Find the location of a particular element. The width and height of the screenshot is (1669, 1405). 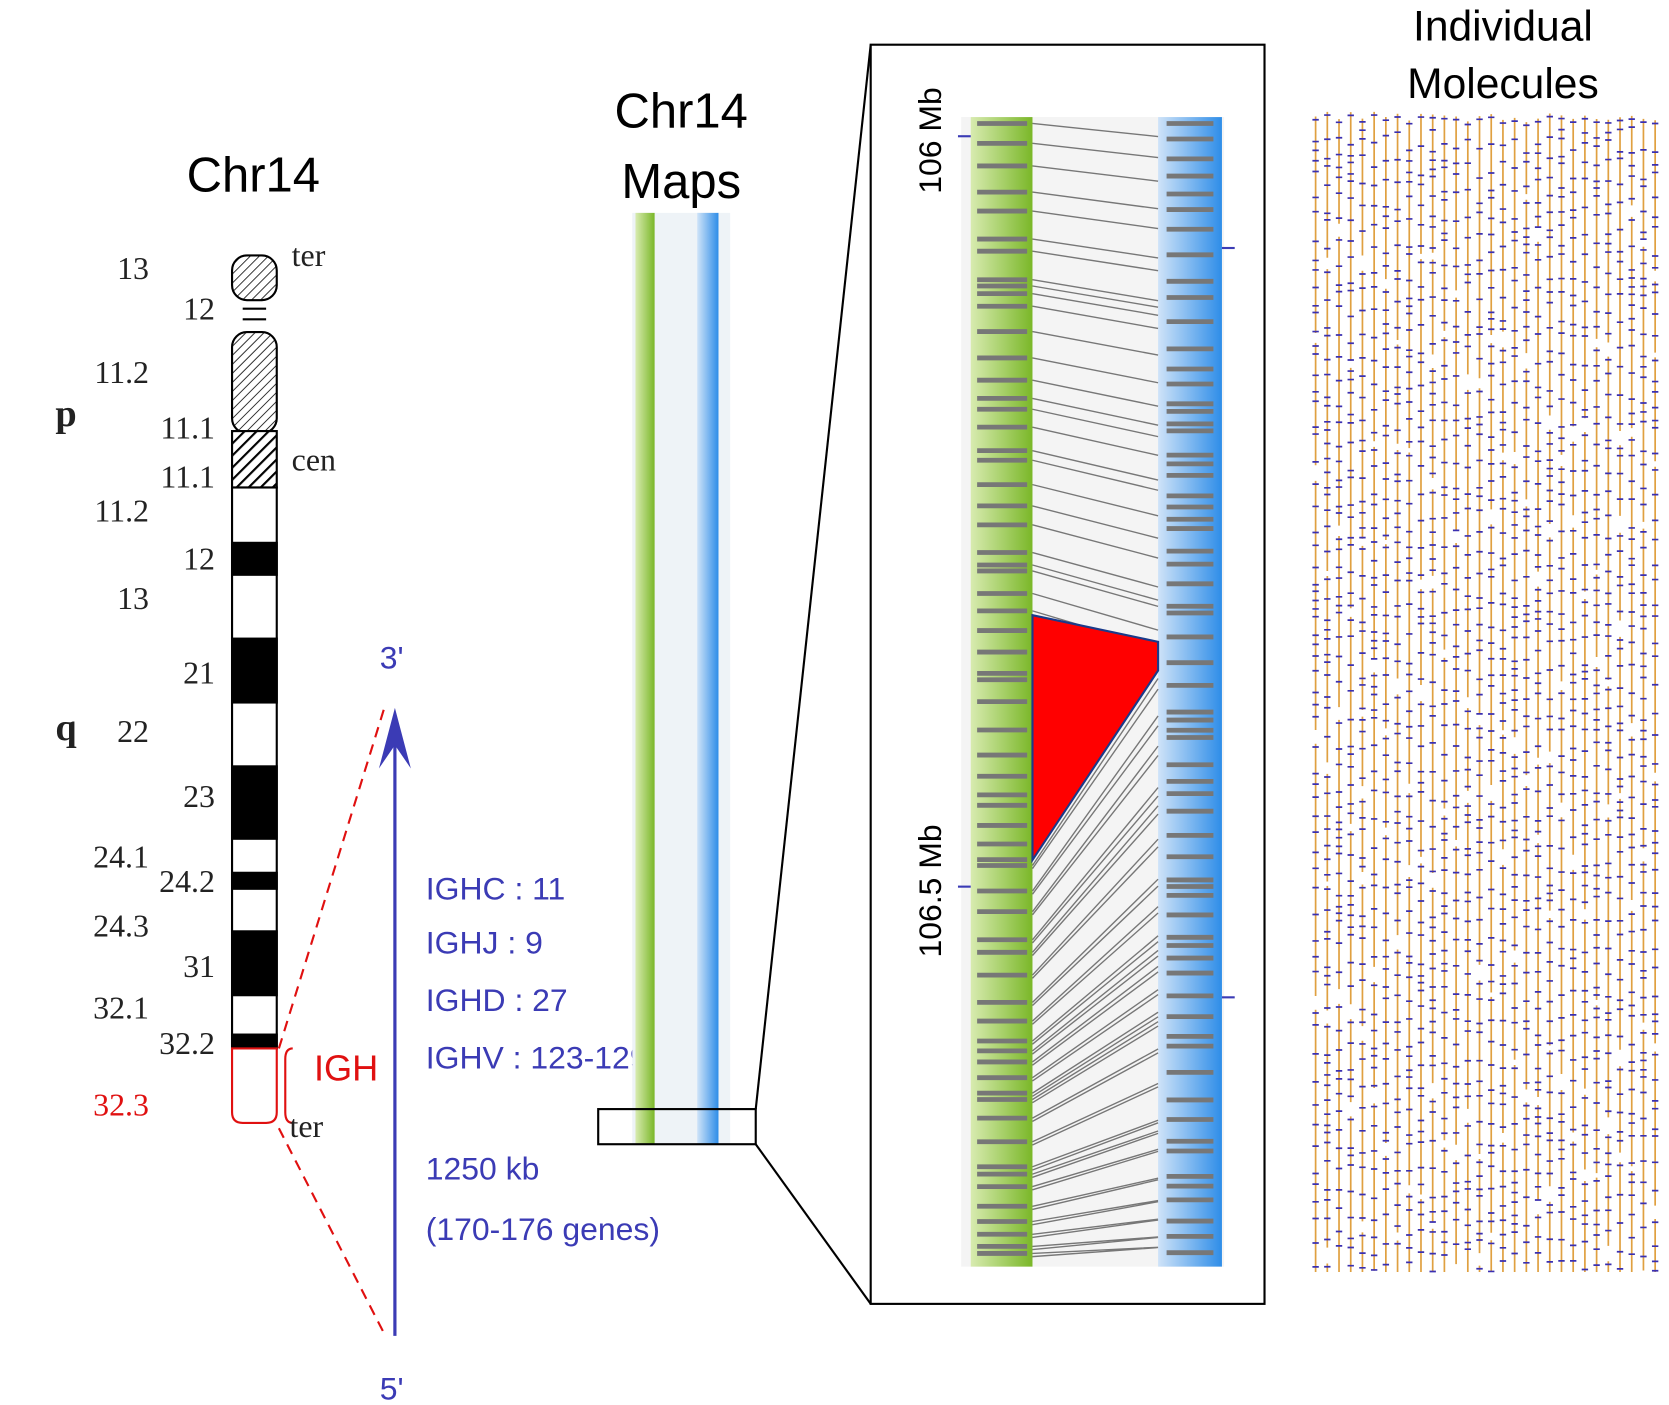

map-green is located at coordinates (645, 678).